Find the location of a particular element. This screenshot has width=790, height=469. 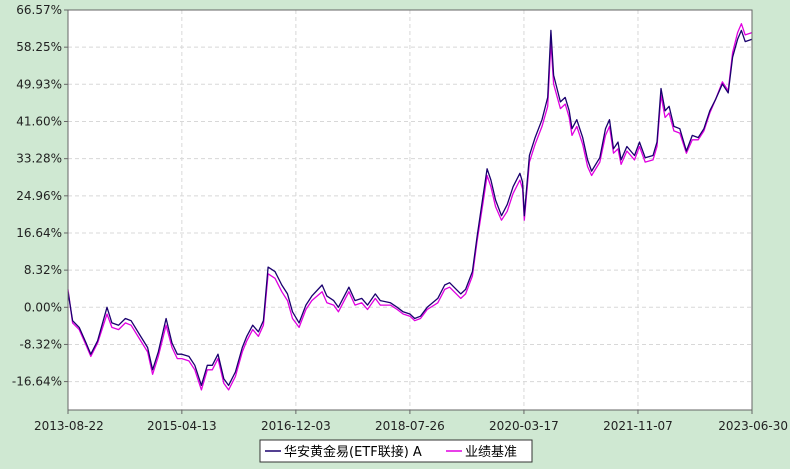

legend: 华安黄金易(ETF联接) A 业绩基准 is located at coordinates (396, 451).